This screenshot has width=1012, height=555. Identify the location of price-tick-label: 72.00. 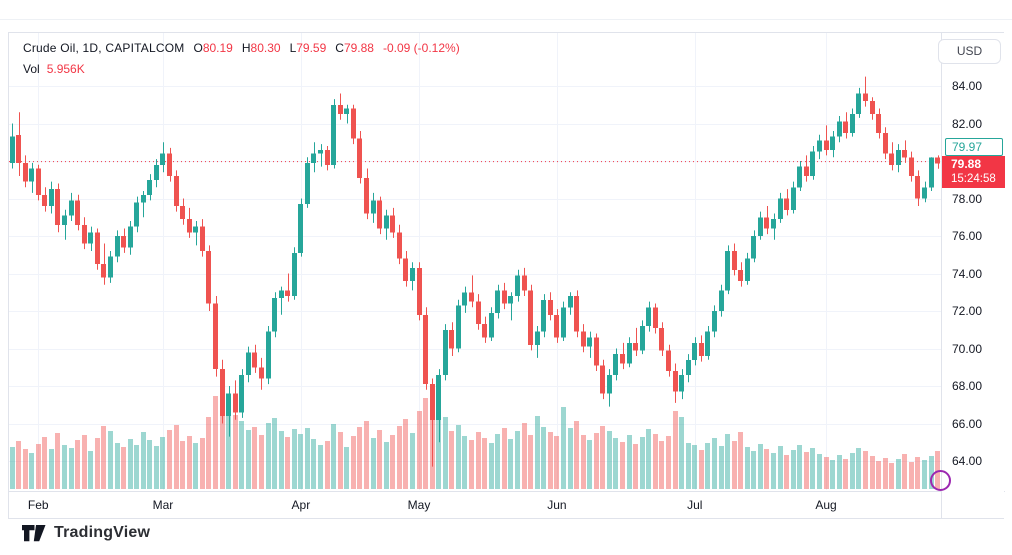
(967, 311).